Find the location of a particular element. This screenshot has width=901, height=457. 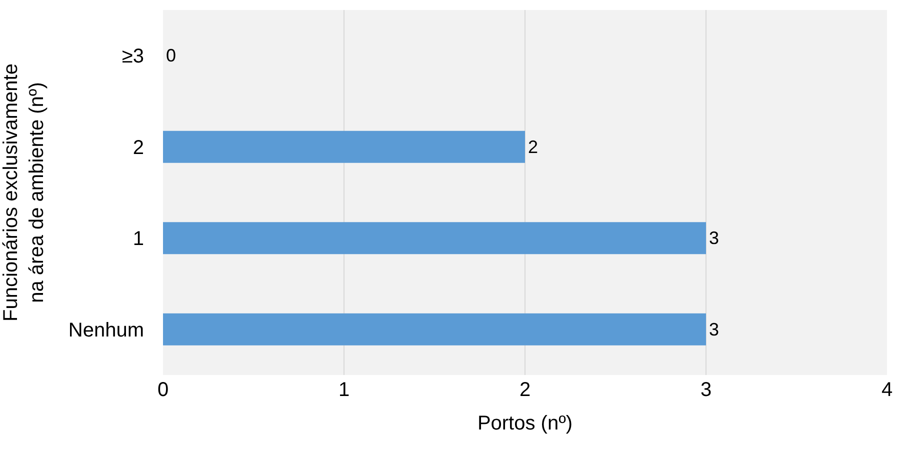

x-tick-label: 4 is located at coordinates (887, 390).